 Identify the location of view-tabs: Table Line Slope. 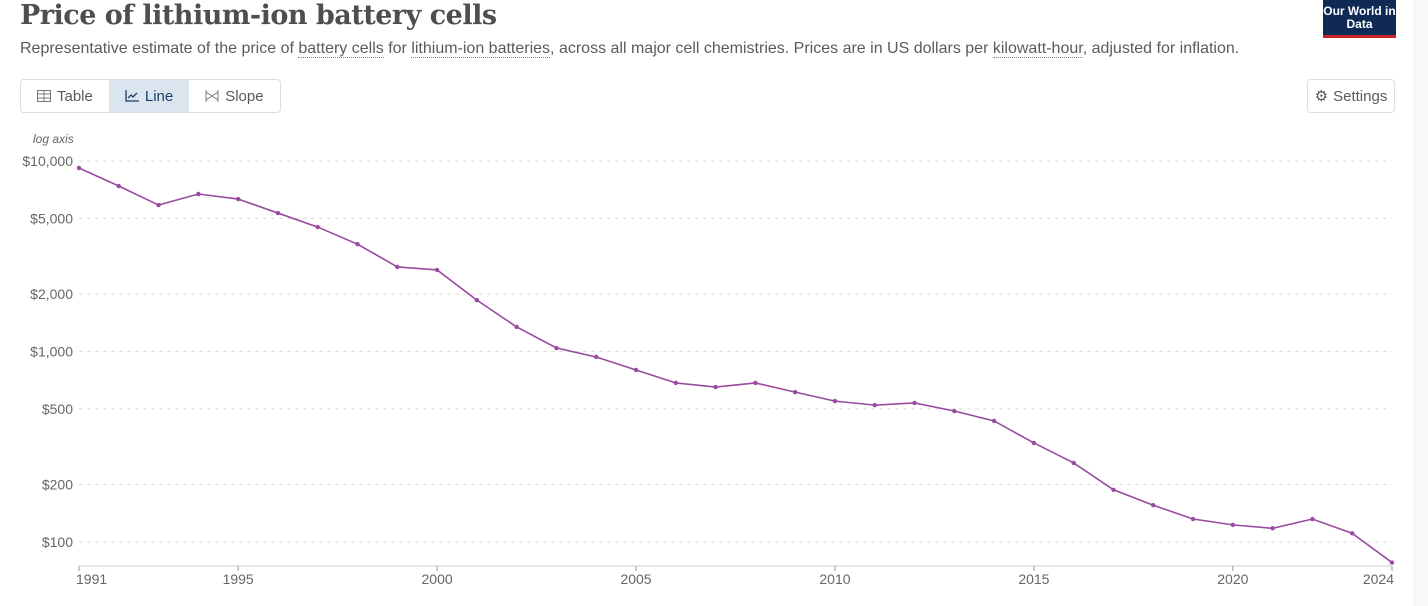
(150, 96).